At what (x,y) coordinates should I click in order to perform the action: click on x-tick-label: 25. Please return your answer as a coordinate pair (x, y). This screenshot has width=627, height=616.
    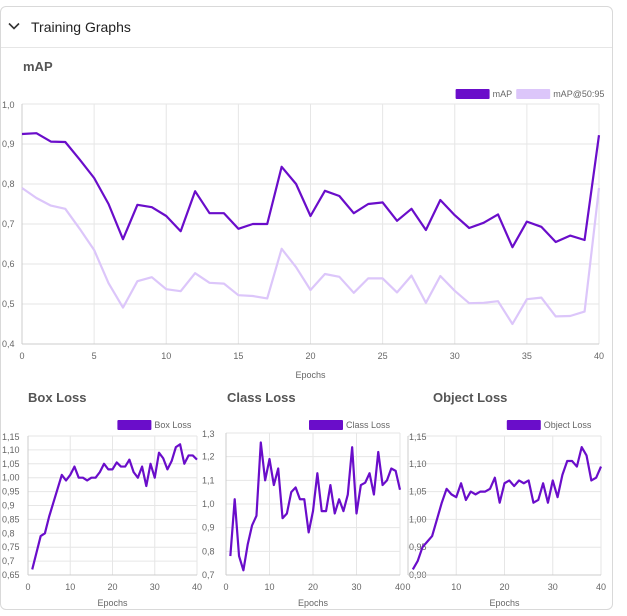
    Looking at the image, I should click on (383, 356).